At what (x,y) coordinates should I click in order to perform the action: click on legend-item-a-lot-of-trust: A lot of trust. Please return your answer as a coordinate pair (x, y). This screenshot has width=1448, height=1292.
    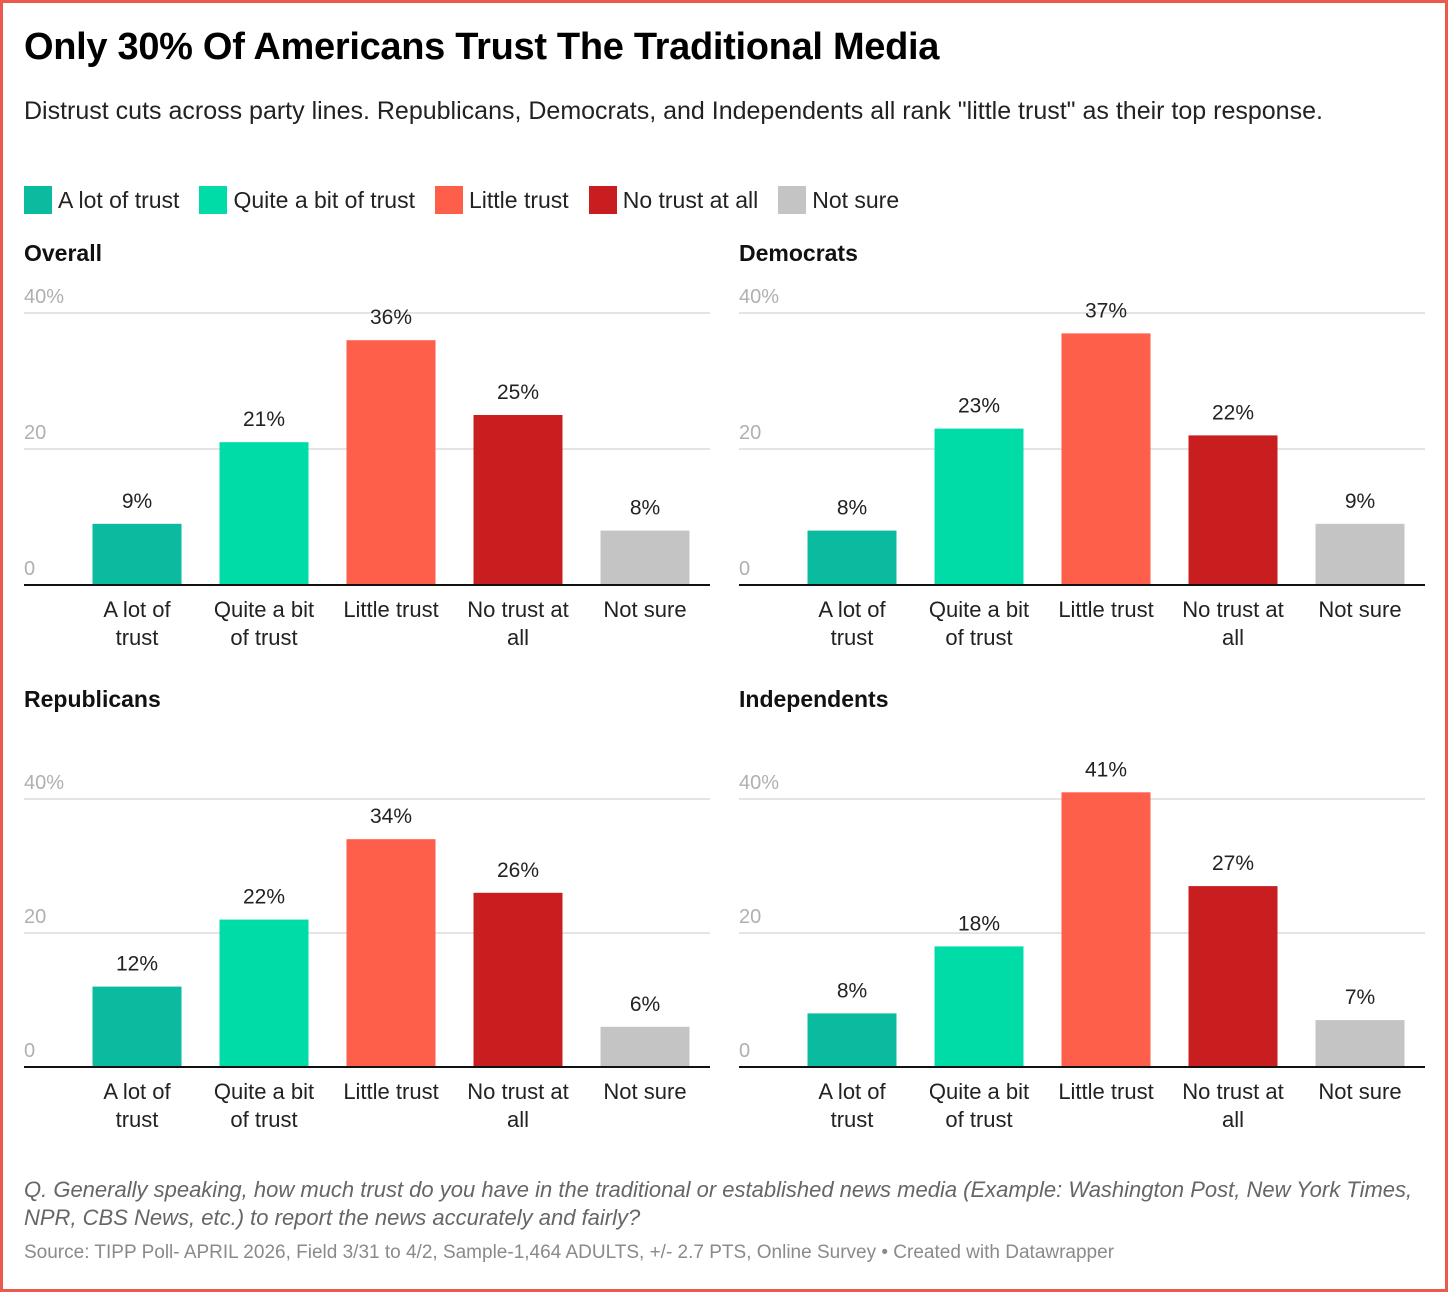
    Looking at the image, I should click on (101, 200).